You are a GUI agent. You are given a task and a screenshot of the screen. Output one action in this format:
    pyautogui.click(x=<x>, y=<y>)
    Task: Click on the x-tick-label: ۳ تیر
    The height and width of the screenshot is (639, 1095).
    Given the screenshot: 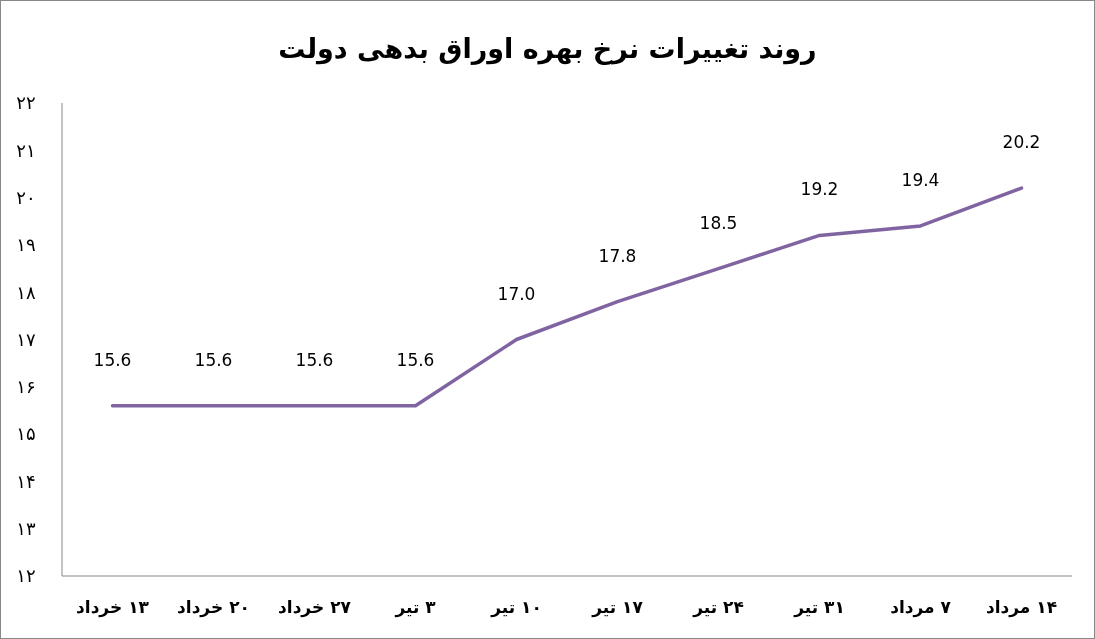 What is the action you would take?
    pyautogui.click(x=415, y=607)
    